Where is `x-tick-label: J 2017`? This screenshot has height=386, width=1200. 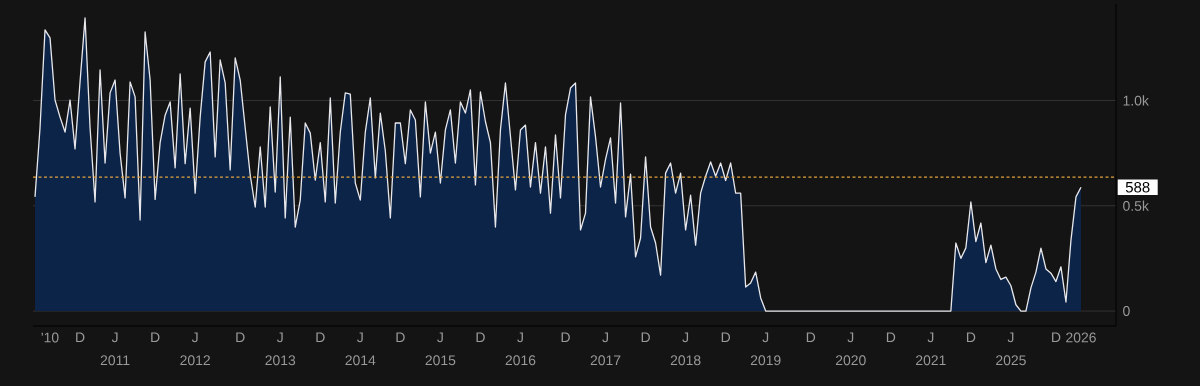 x-tick-label: J 2017 is located at coordinates (605, 349).